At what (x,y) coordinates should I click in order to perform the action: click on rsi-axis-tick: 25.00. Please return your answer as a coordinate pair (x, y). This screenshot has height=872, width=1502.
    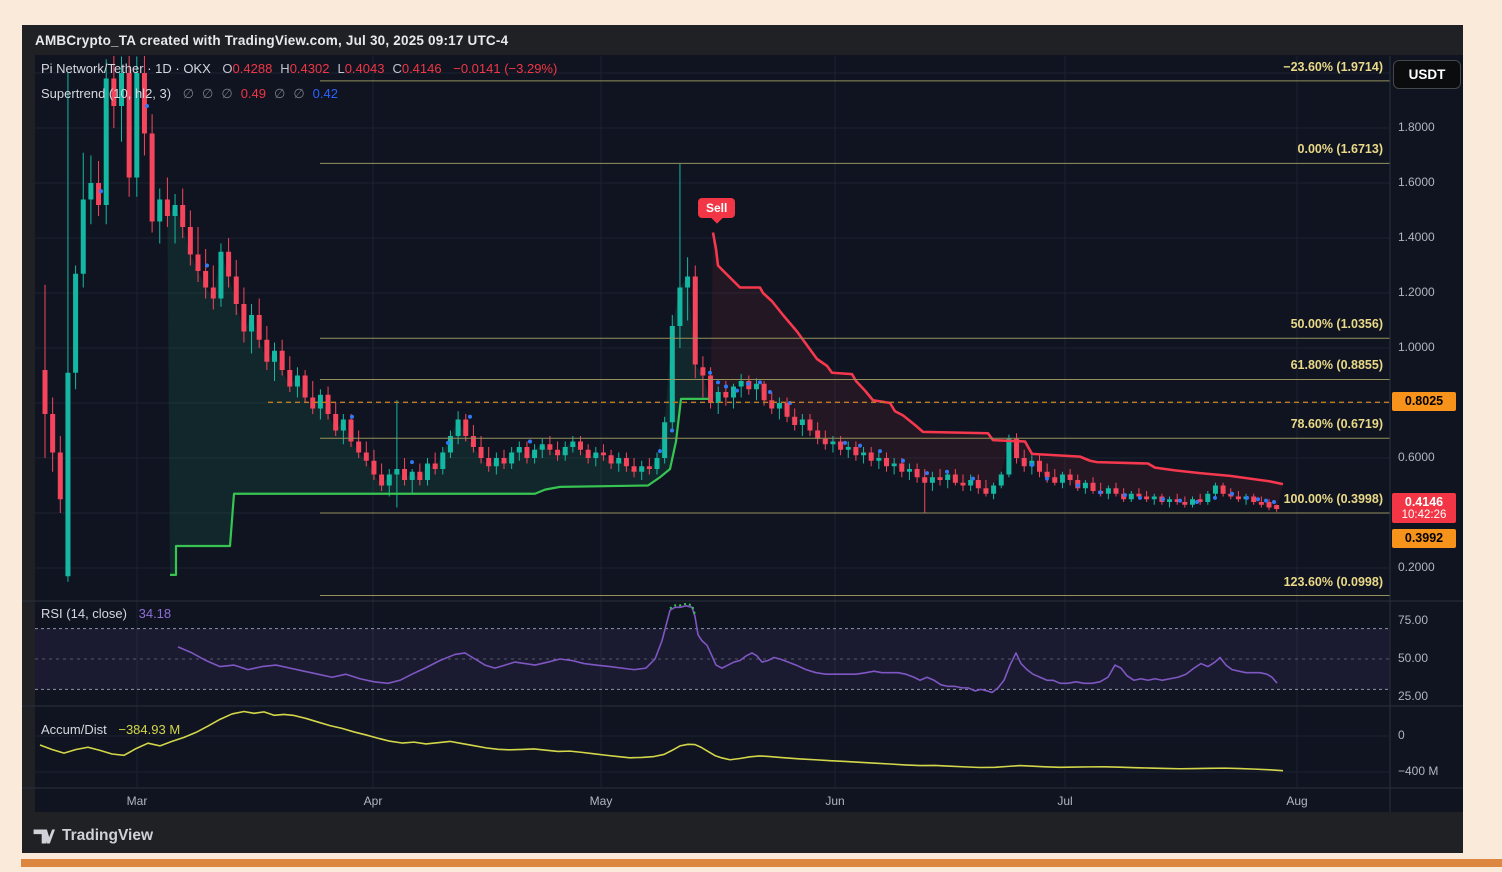
    Looking at the image, I should click on (1413, 696).